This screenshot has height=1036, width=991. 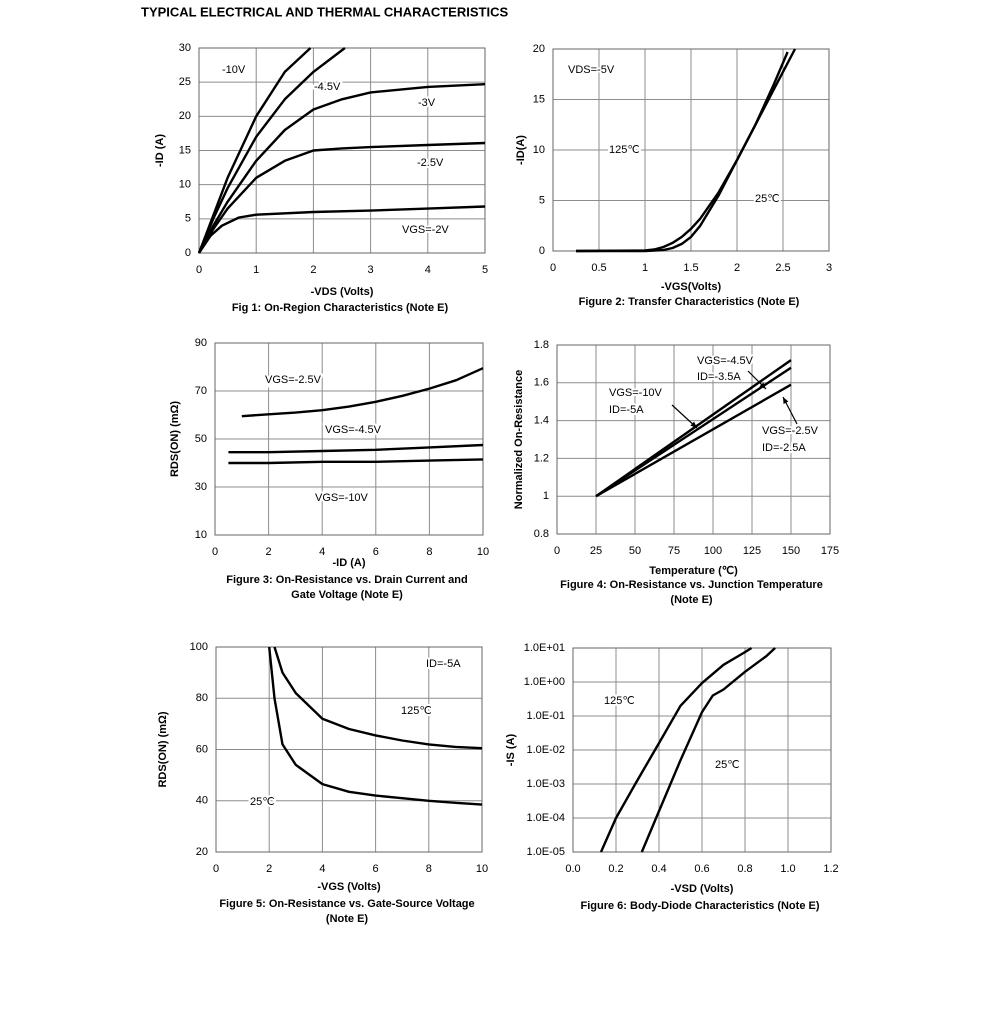 What do you see at coordinates (541, 421) in the screenshot?
I see `y-tick-label: 1.4` at bounding box center [541, 421].